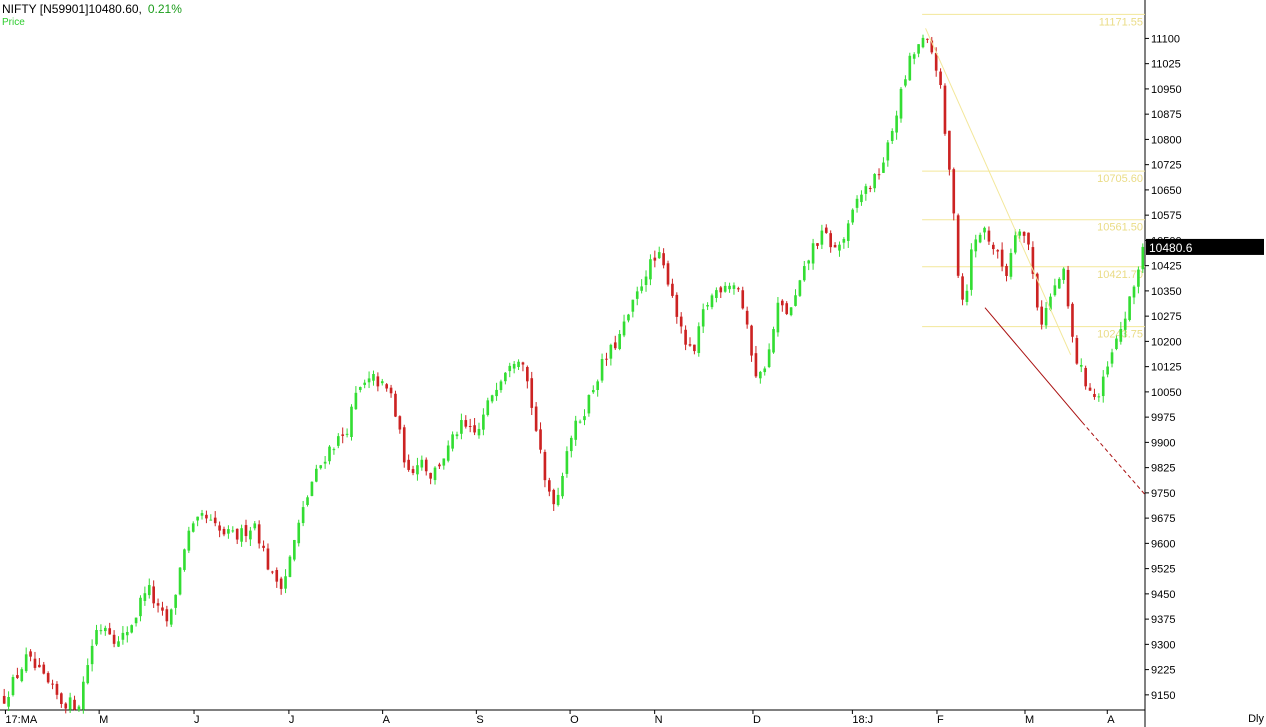  I want to click on x-tick-label: 18:J, so click(862, 720).